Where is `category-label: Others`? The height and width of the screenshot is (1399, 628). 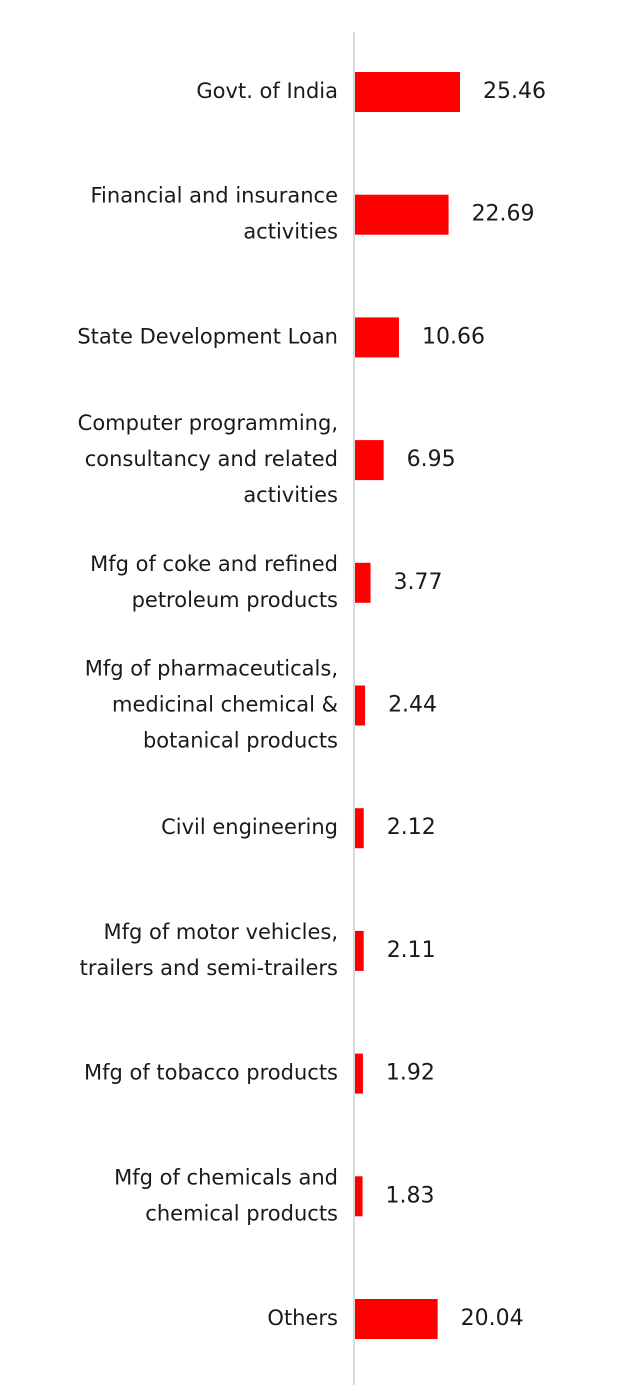 category-label: Others is located at coordinates (302, 1318).